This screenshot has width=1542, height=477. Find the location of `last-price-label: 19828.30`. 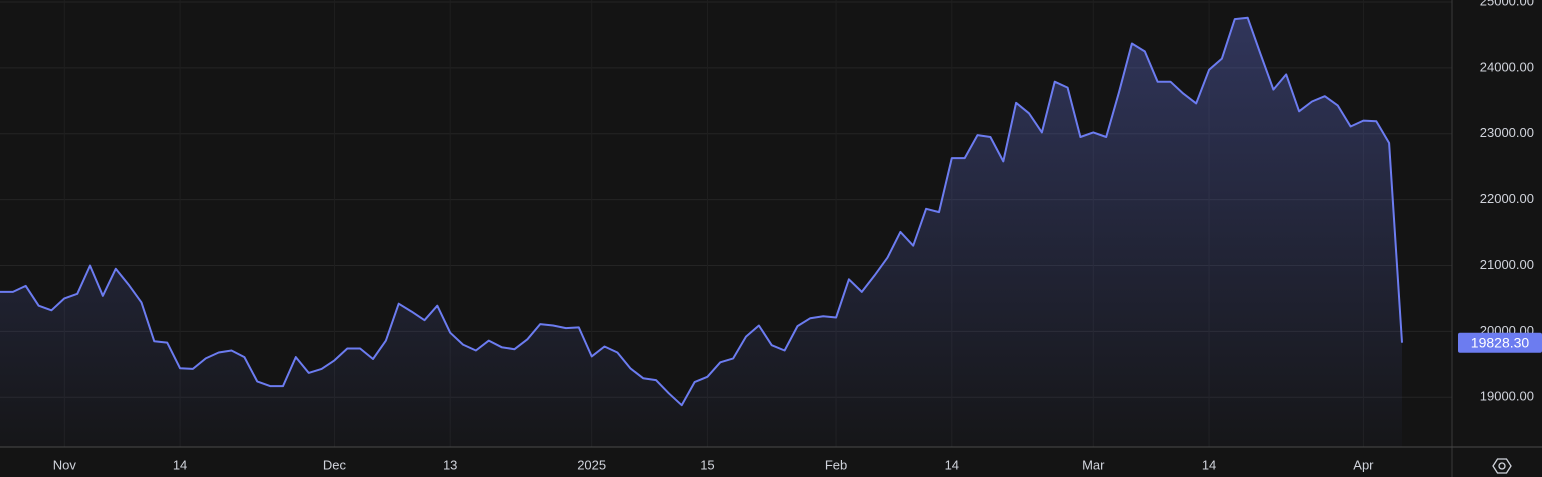

last-price-label: 19828.30 is located at coordinates (1500, 342).